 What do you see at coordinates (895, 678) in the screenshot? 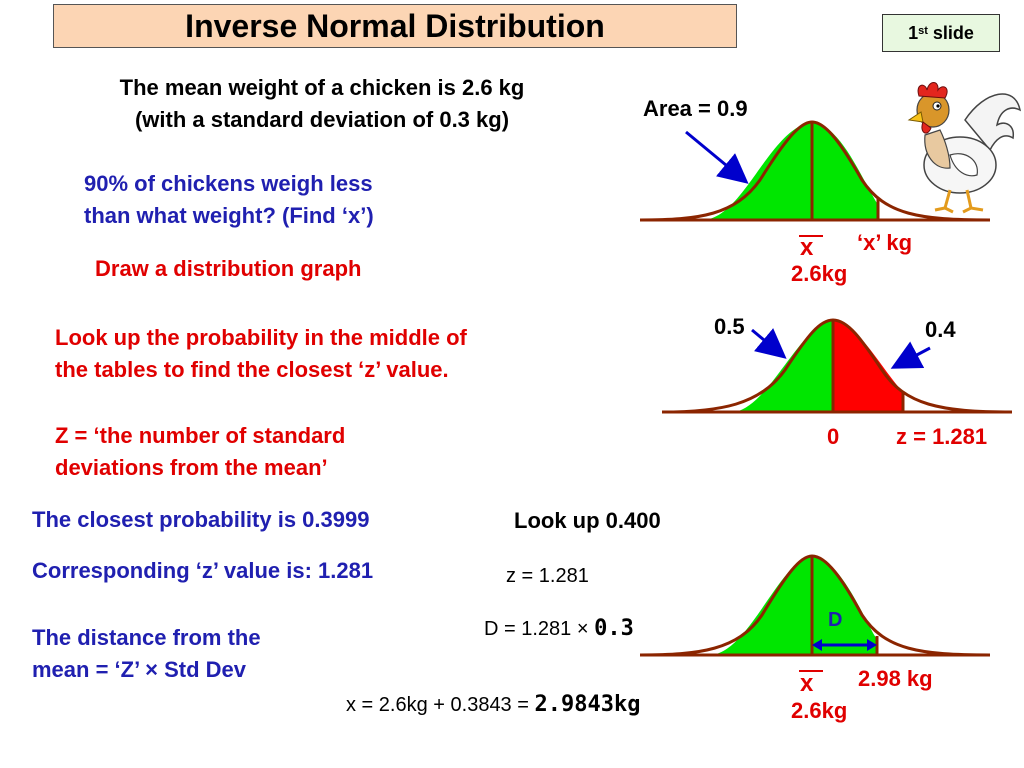
I see `graph3-value-label: 2.98 kg` at bounding box center [895, 678].